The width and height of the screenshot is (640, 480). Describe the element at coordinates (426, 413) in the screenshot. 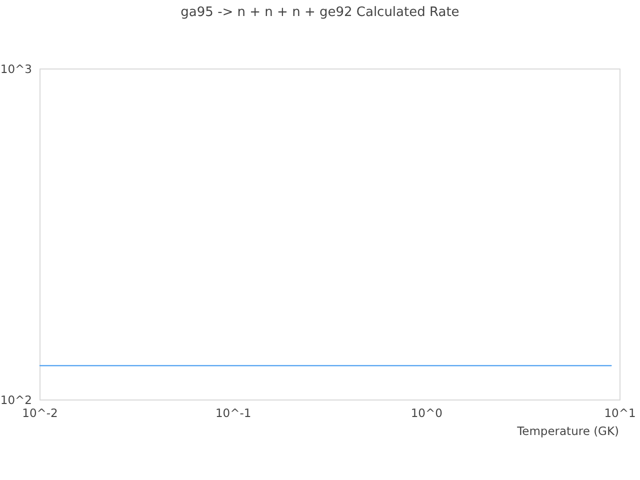

I see `x-tick-label: 10^0` at that location.